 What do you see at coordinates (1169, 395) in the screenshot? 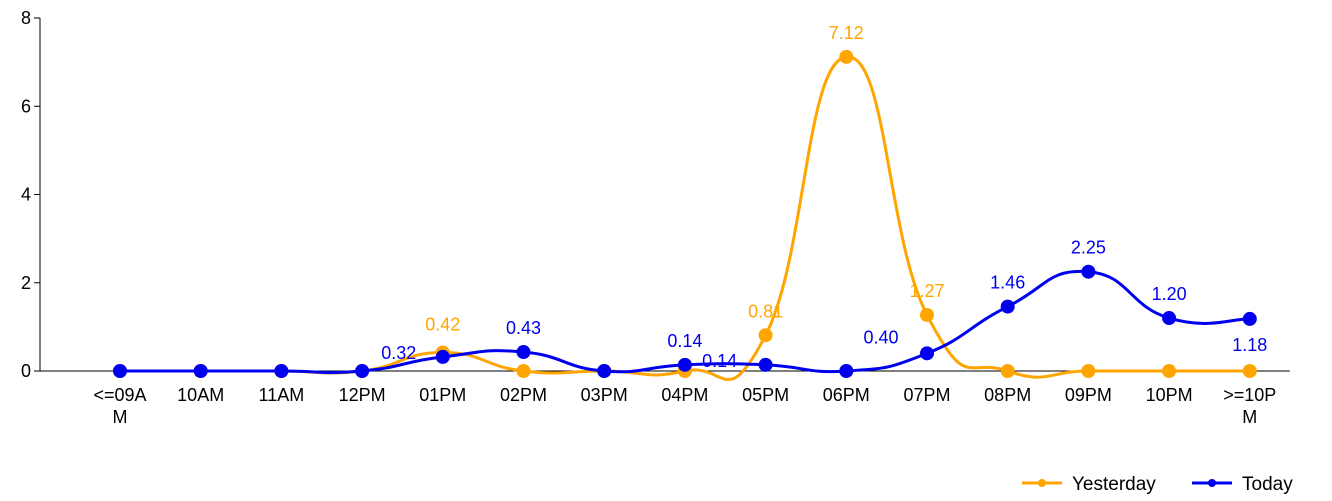
I see `x-tick-label: 10PM` at bounding box center [1169, 395].